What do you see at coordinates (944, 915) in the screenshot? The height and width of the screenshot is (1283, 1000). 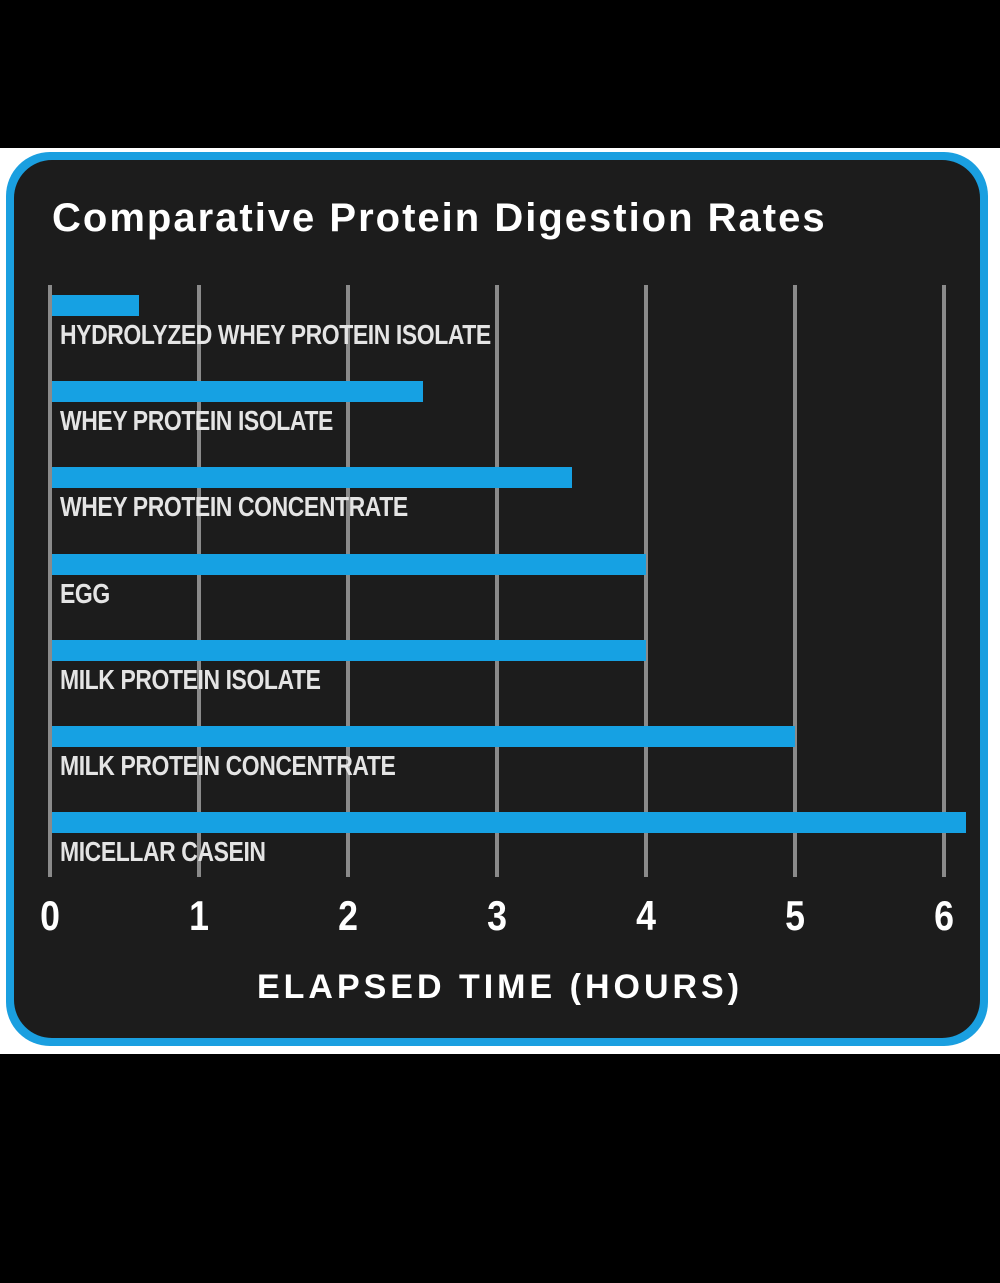 I see `x-tick-label: 6` at bounding box center [944, 915].